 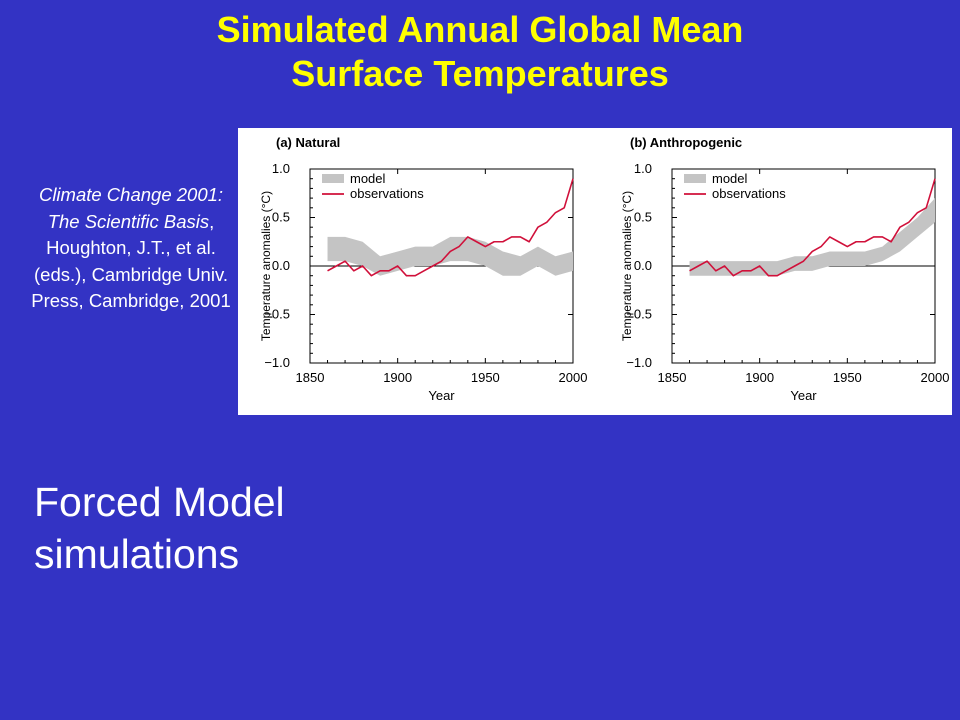 What do you see at coordinates (159, 502) in the screenshot?
I see `caption-line-1: Forced Model` at bounding box center [159, 502].